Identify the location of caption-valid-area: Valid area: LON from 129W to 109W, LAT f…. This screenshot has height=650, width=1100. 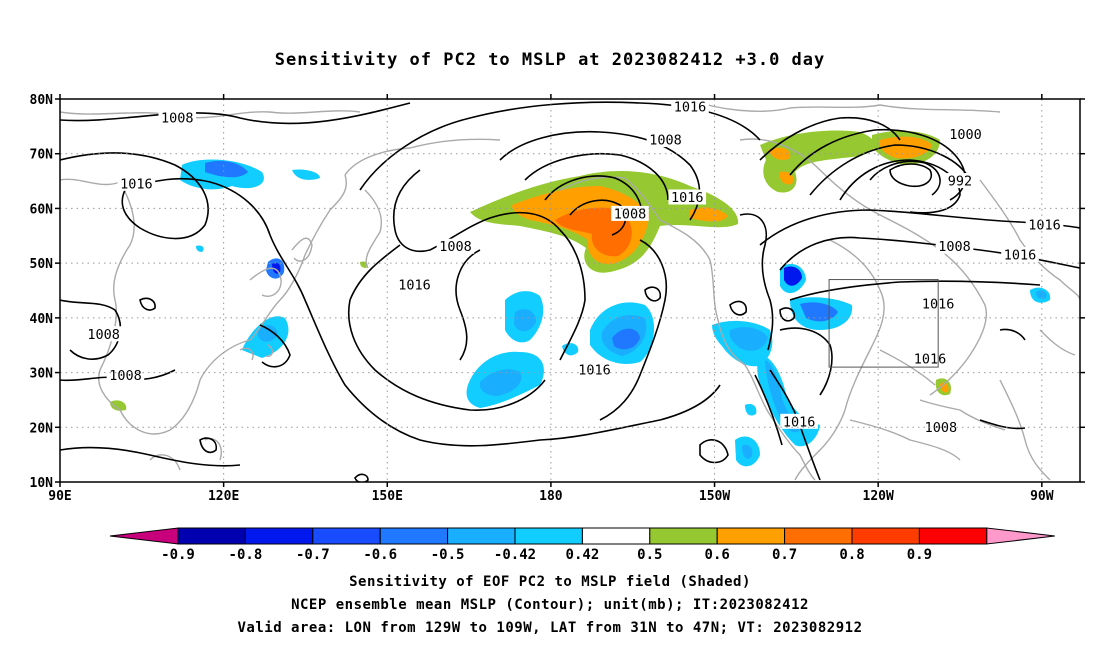
(550, 628).